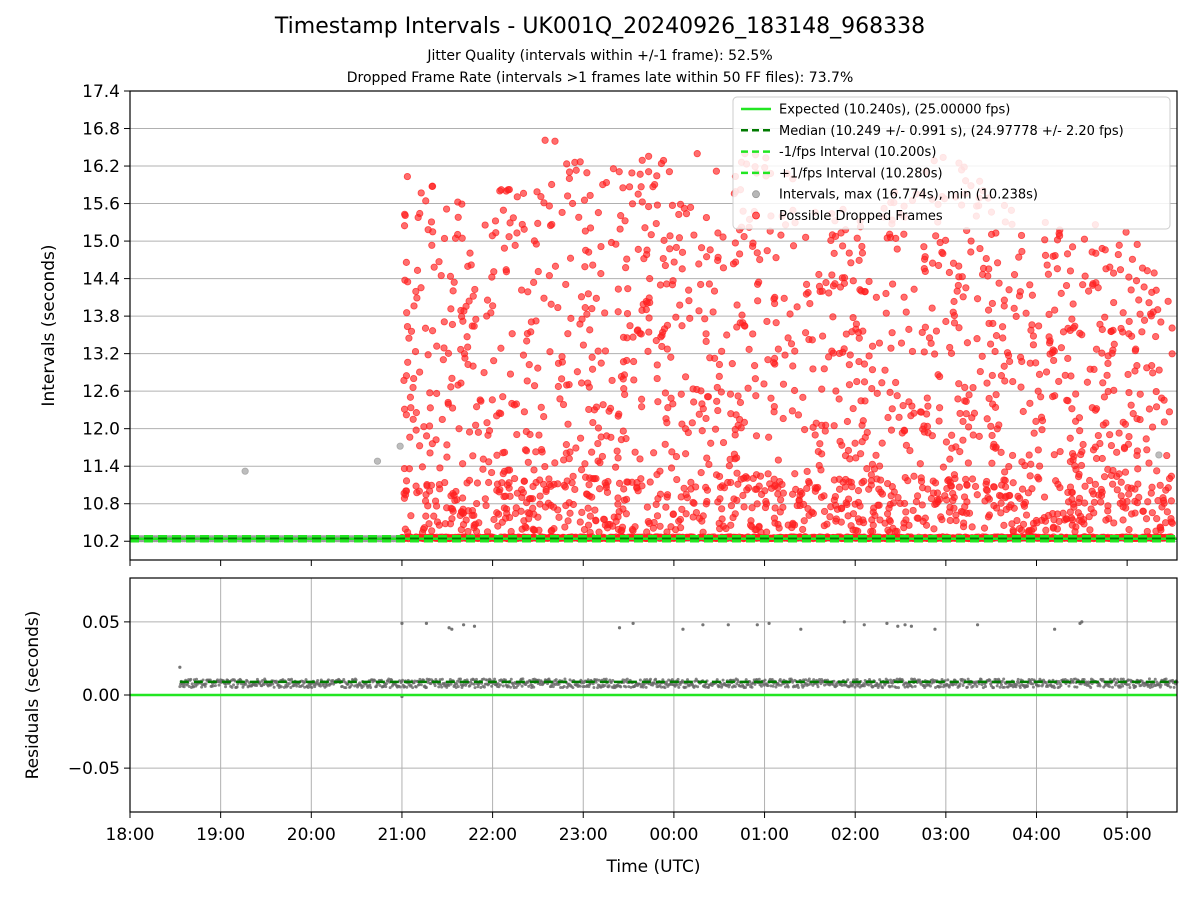 Image resolution: width=1200 pixels, height=900 pixels. What do you see at coordinates (101, 167) in the screenshot?
I see `intervals-ytick-label: 16.2` at bounding box center [101, 167].